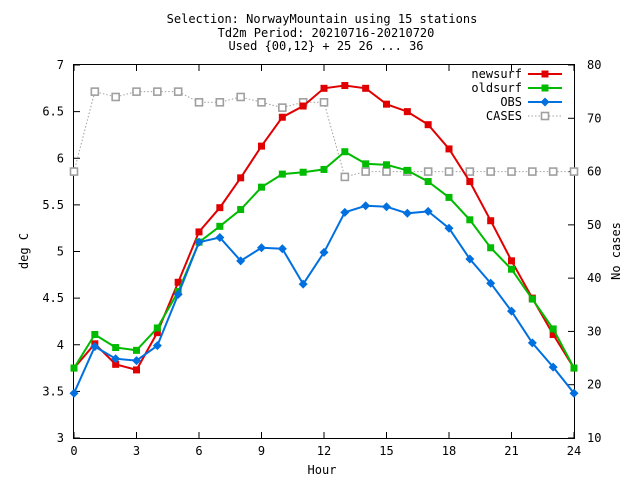 This screenshot has height=480, width=640. Describe the element at coordinates (594, 118) in the screenshot. I see `y2-tick-label: 70` at that location.